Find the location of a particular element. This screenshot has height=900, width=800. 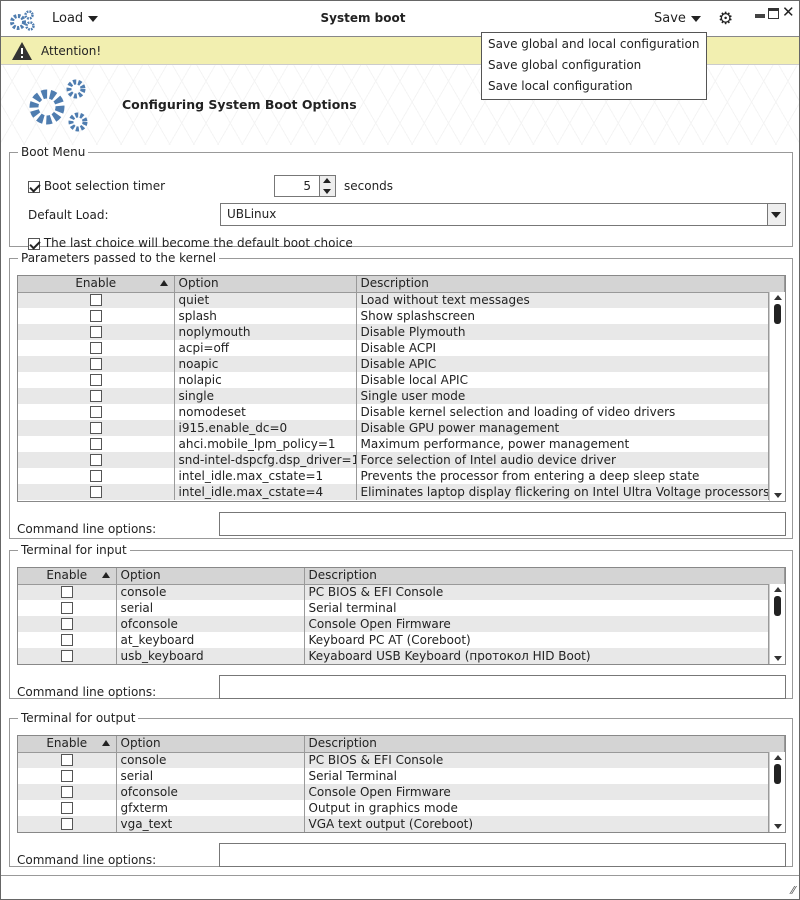

table-row: vga_text VGA text output (Coreboot) is located at coordinates (401, 824).